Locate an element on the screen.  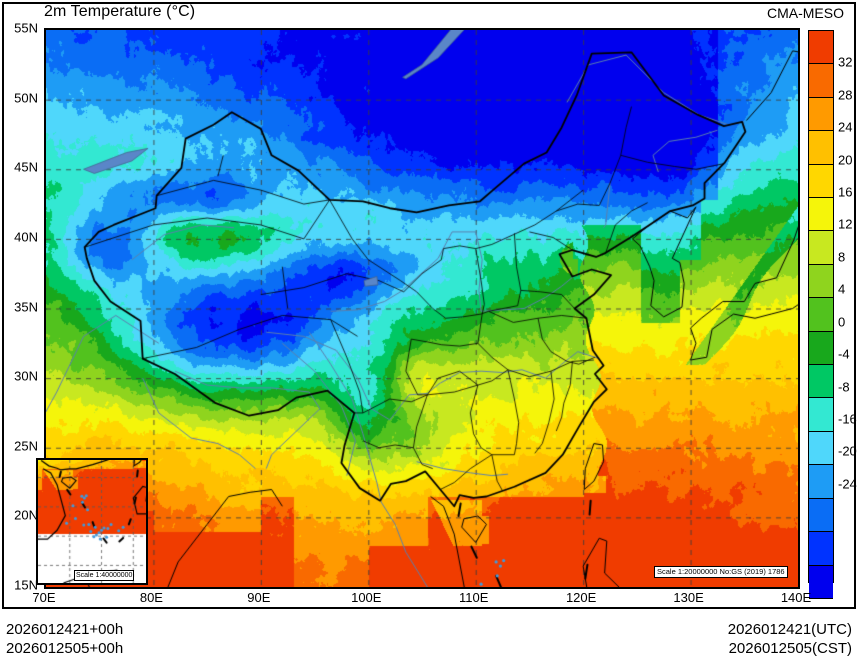
model-label: CMA-MESO is located at coordinates (805, 13).